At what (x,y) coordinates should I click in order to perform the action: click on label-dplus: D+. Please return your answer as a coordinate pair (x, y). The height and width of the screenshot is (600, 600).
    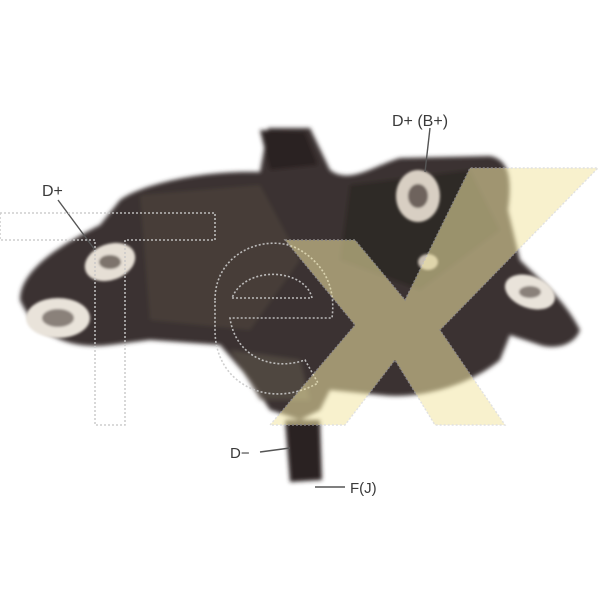
    Looking at the image, I should click on (52, 191).